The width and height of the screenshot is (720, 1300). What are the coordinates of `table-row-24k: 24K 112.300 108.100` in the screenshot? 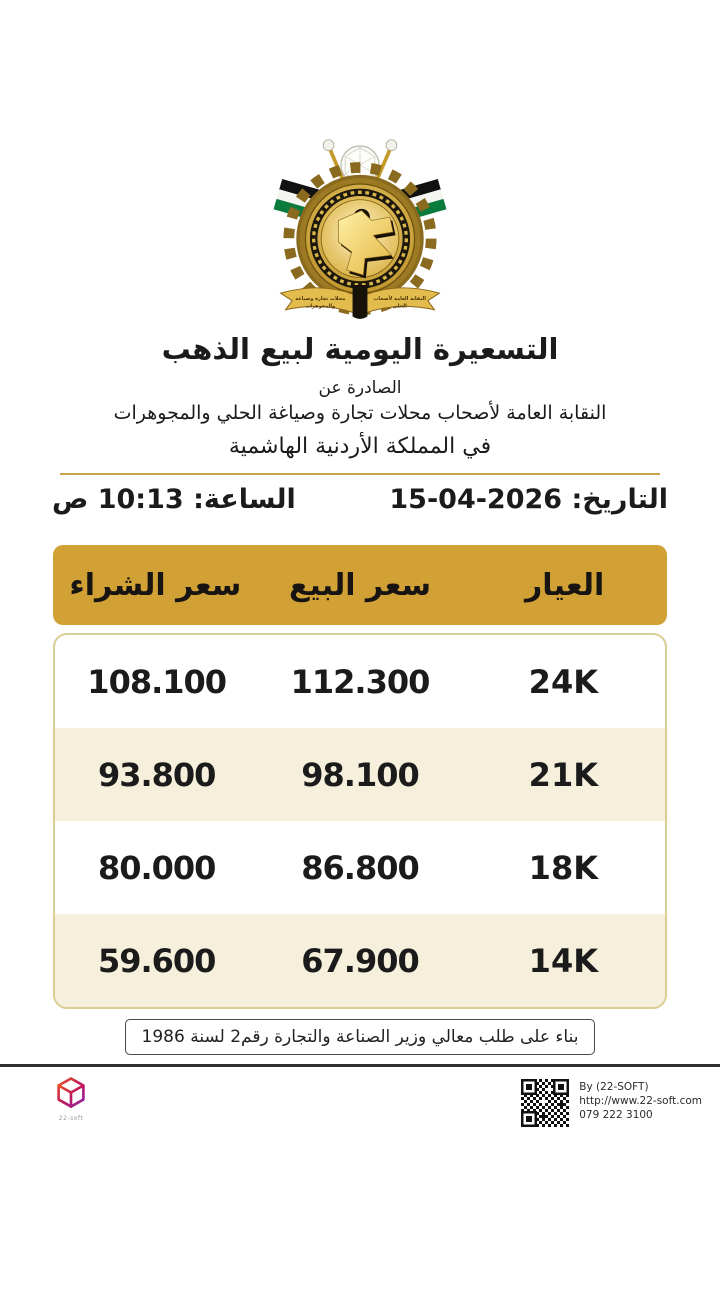 It's located at (360, 681).